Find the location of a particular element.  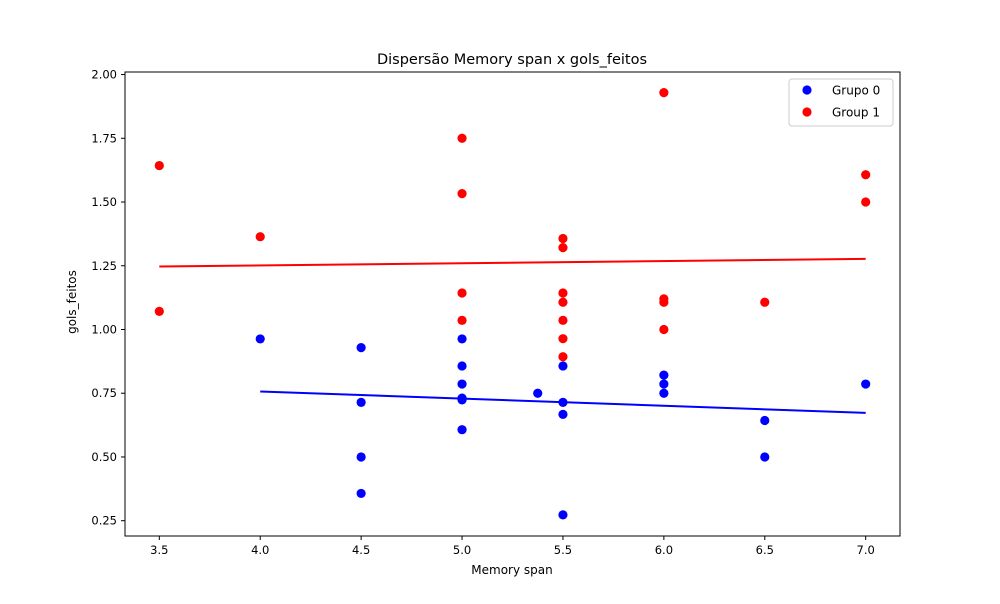

y-tick-label: 1.75 is located at coordinates (104, 138).